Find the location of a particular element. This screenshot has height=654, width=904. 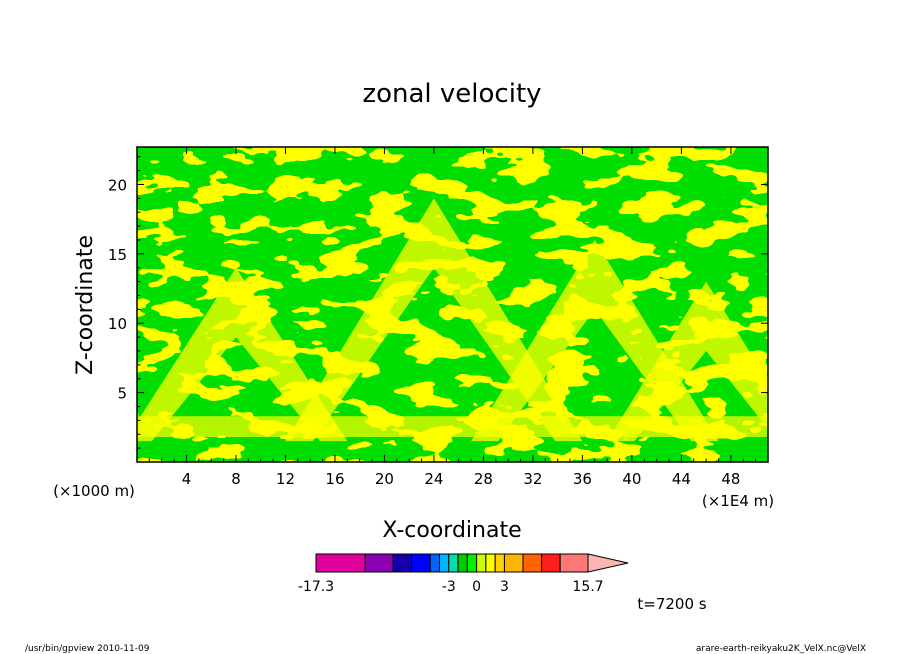

chart-title: zonal velocity is located at coordinates (451, 94).